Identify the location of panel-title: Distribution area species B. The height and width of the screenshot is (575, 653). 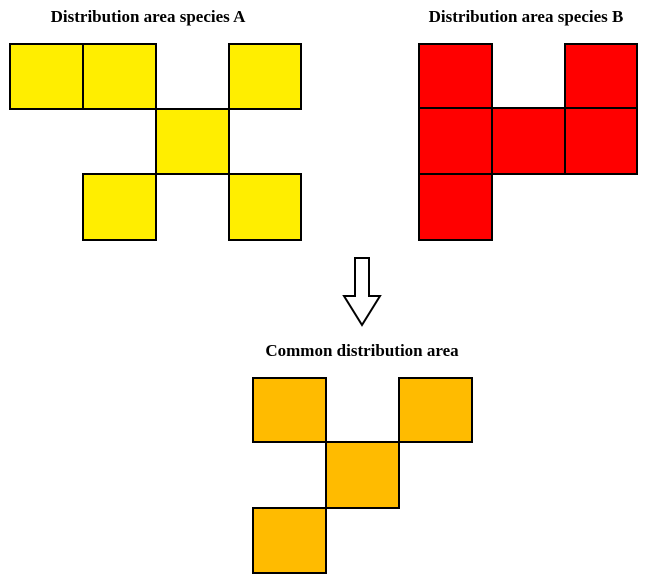
(526, 16).